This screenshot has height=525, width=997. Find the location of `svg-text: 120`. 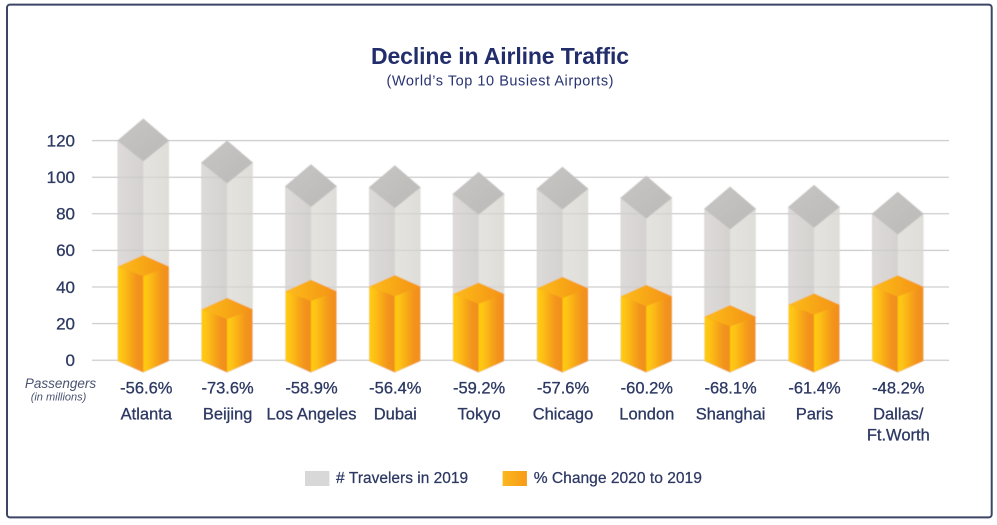

svg-text: 120 is located at coordinates (61, 140).